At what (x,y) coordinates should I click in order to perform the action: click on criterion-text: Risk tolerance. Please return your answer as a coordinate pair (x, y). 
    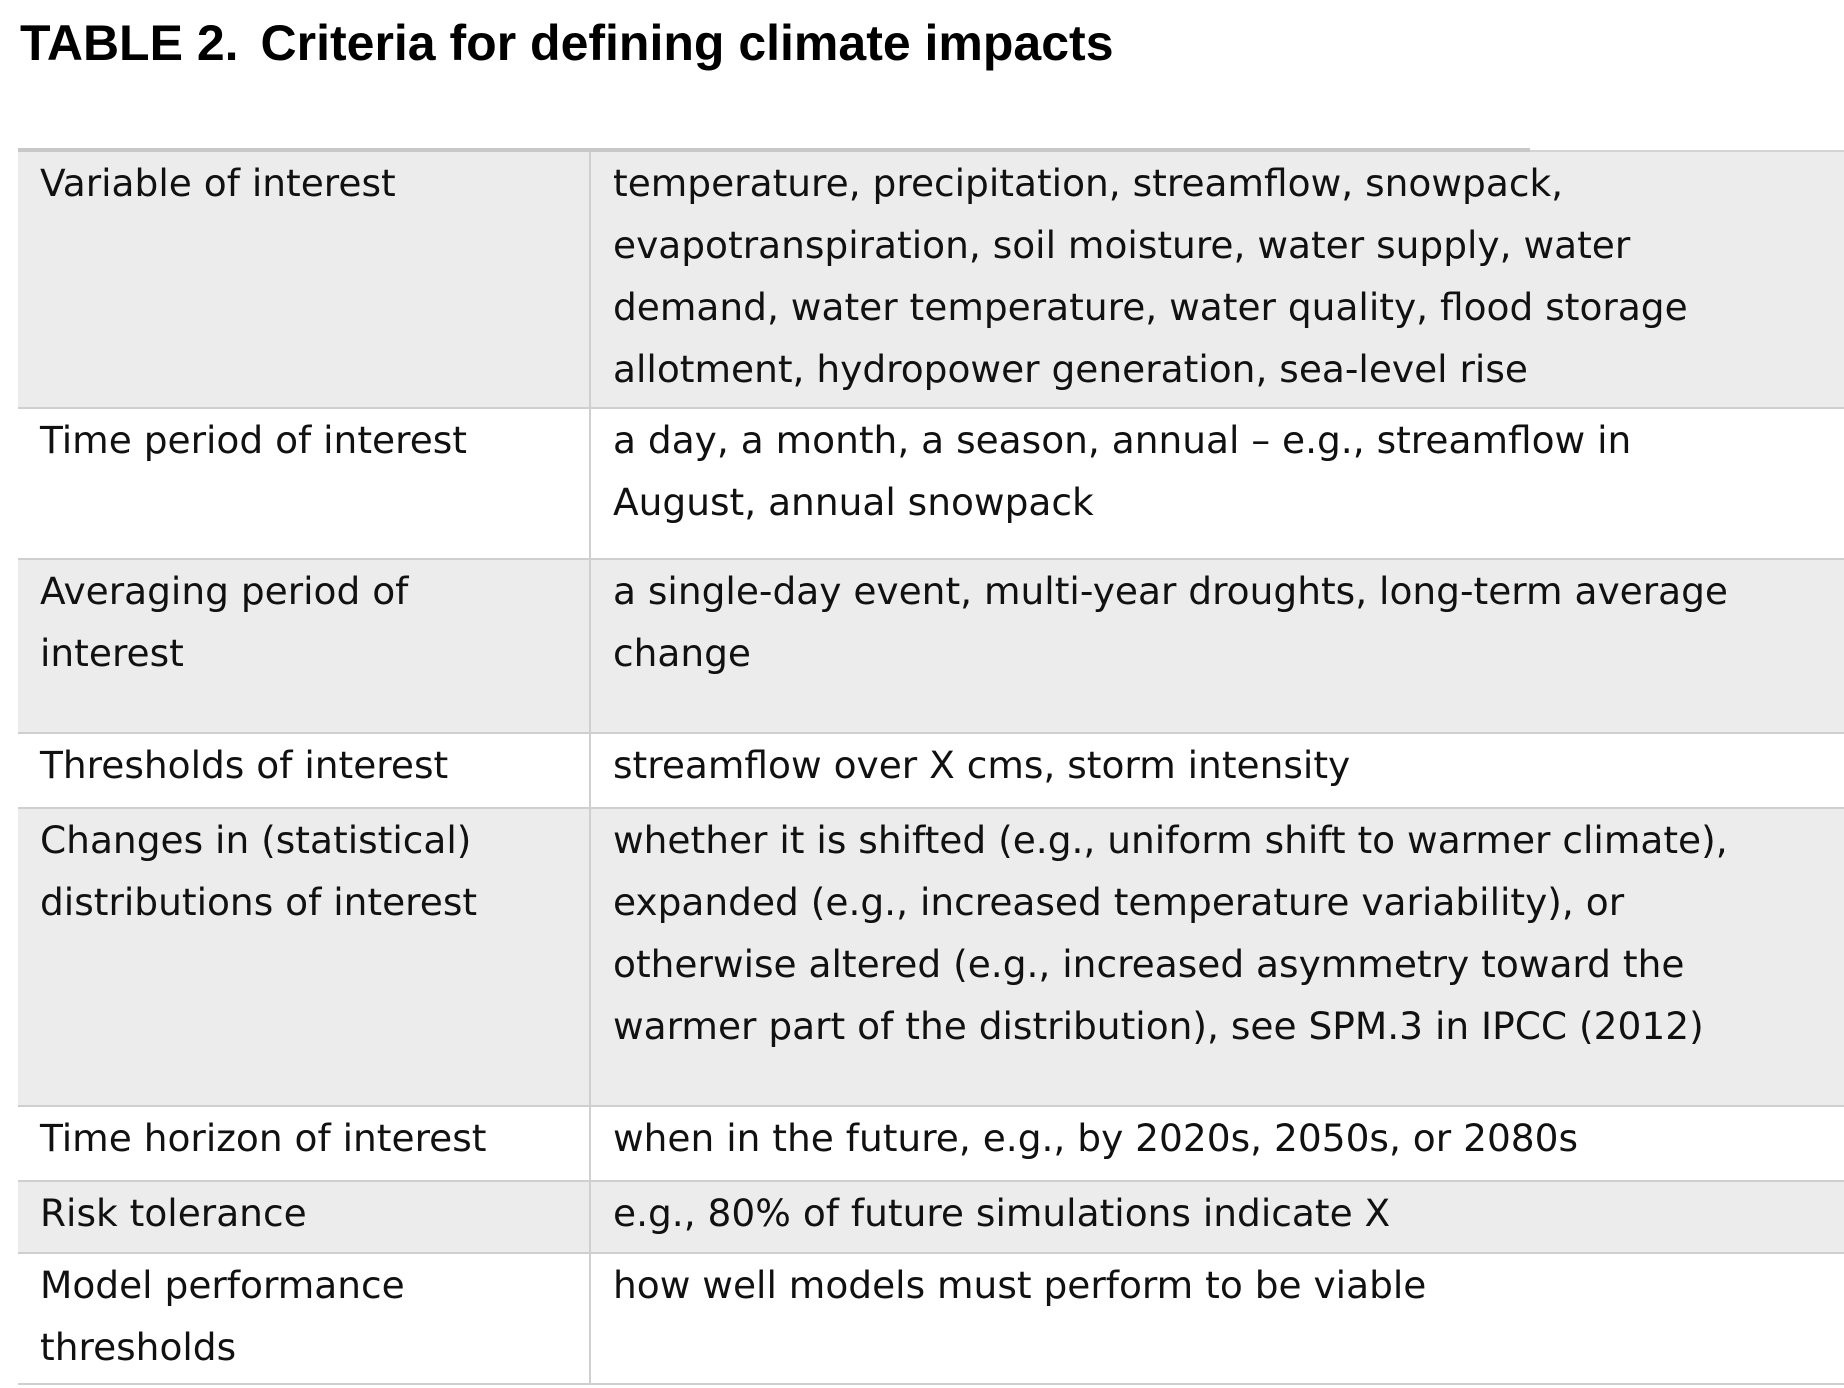
    Looking at the image, I should click on (173, 1213).